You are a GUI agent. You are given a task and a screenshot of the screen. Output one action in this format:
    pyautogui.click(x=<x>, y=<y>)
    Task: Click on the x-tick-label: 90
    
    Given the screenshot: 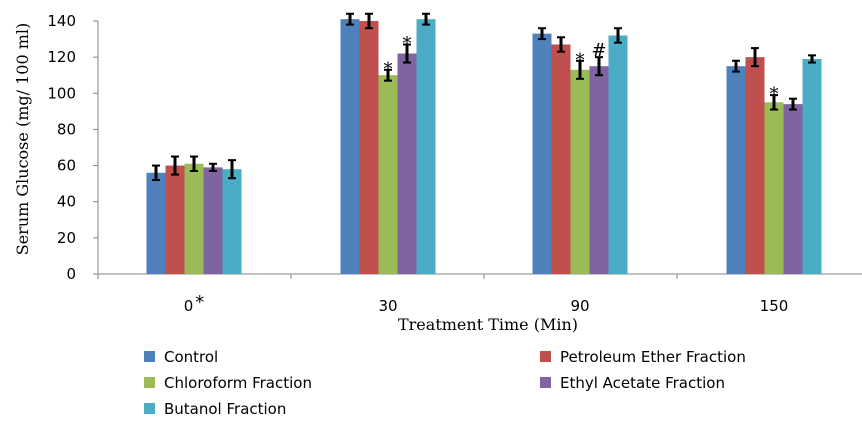 What is the action you would take?
    pyautogui.click(x=579, y=306)
    